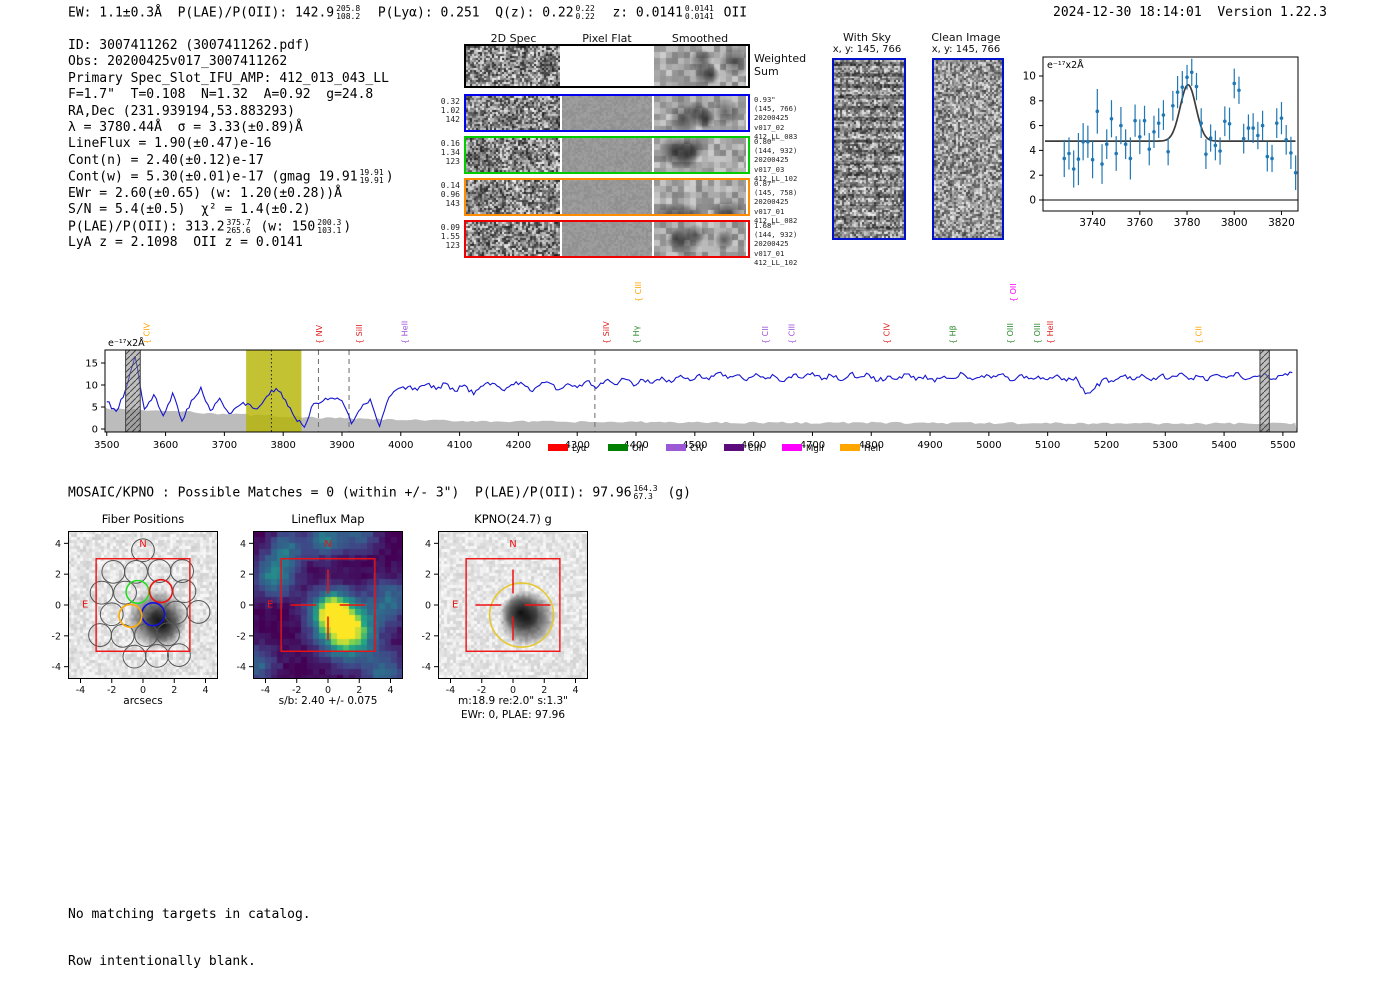 The image size is (1400, 985). What do you see at coordinates (143, 701) in the screenshot?
I see `cutout-xlabel: arcsecs` at bounding box center [143, 701].